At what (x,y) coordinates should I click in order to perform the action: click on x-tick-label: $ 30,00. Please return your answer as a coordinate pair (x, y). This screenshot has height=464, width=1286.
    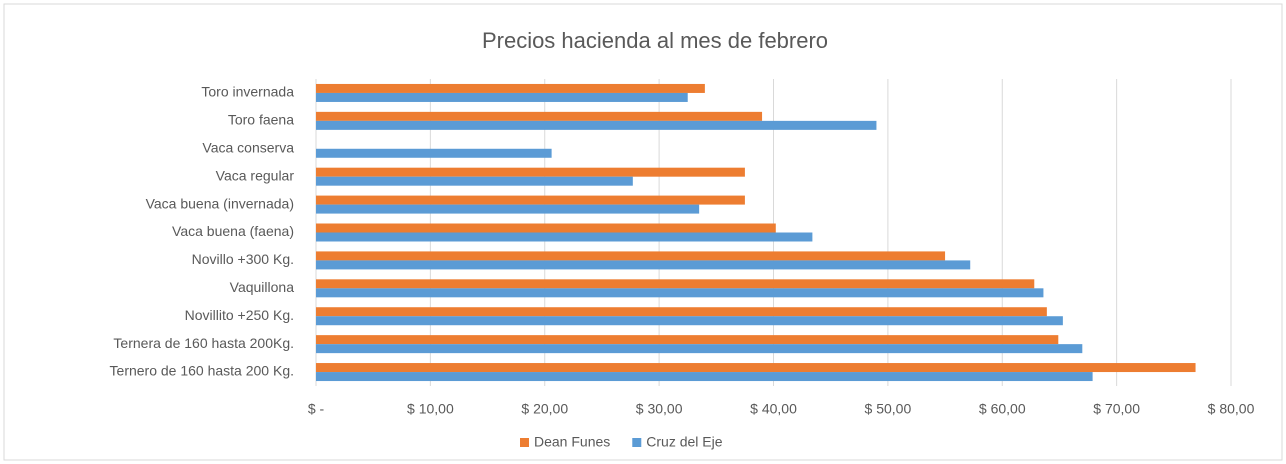
    Looking at the image, I should click on (659, 409).